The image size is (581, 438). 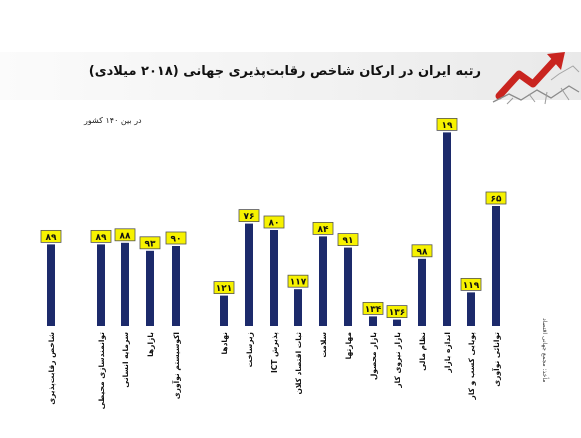 I want to click on bar-group: ۹۰ اکوسیستم نوآوری, so click(x=176, y=315).